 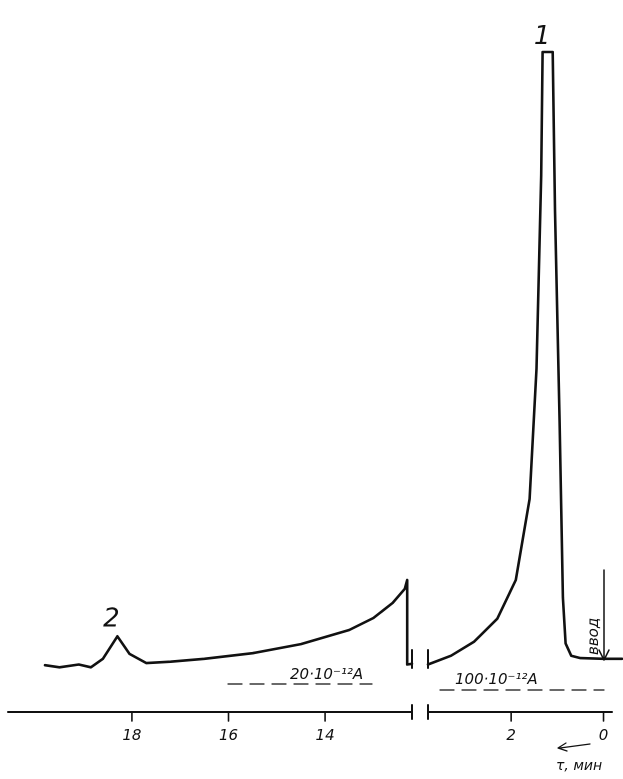 I want to click on left-segment-ticks: 18 16 14, so click(x=228, y=727).